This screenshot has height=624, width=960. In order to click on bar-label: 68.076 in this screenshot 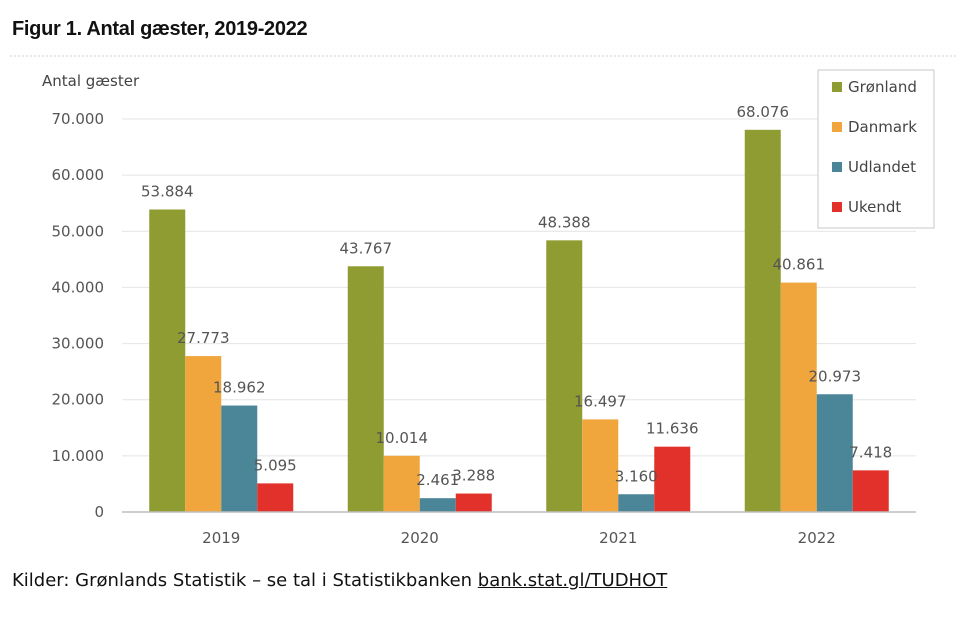, I will do `click(763, 112)`.